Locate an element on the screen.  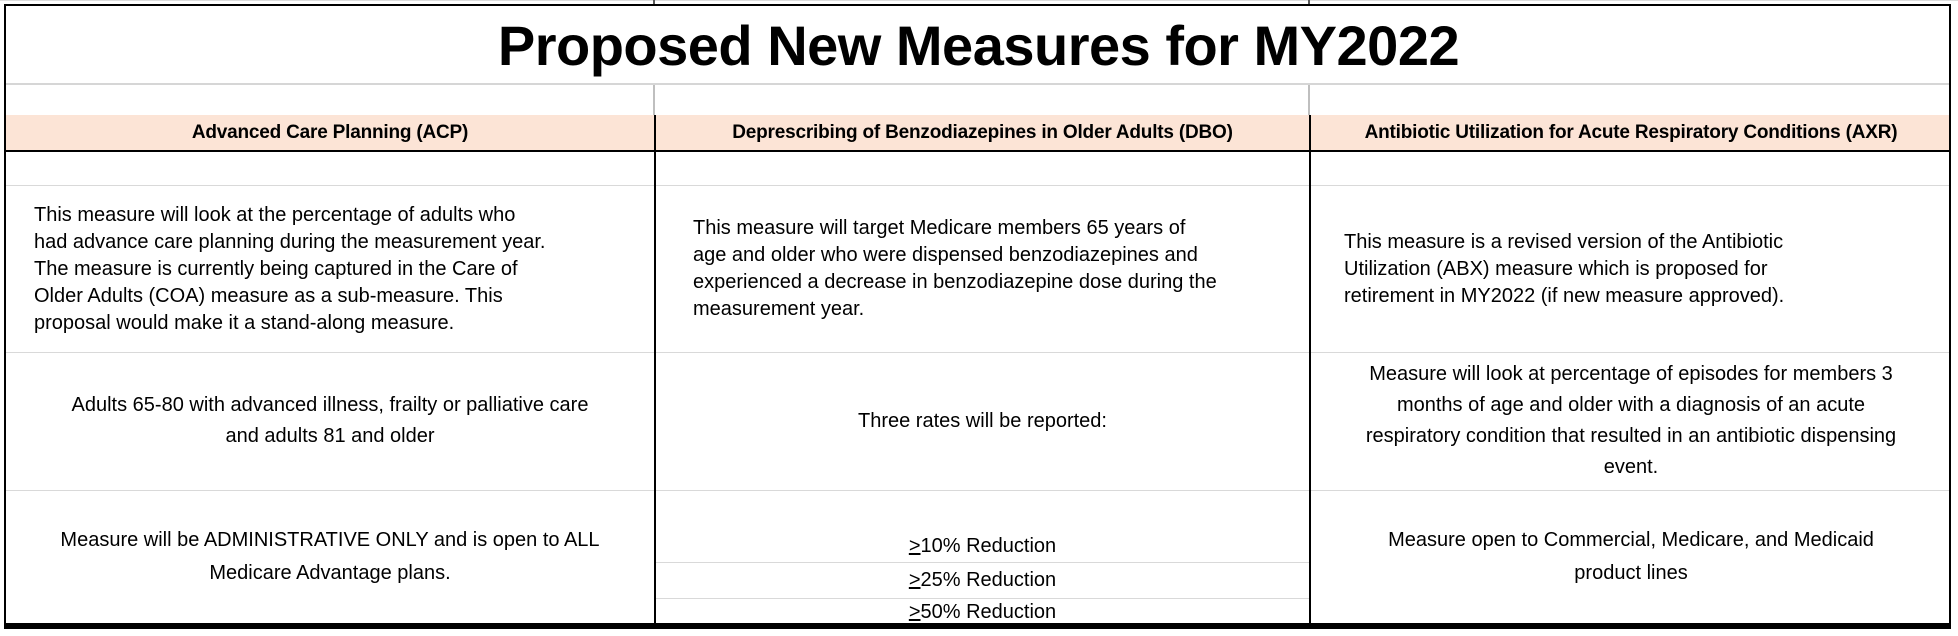
column-header-acp: Advanced Care Planning (ACP) is located at coordinates (330, 132).